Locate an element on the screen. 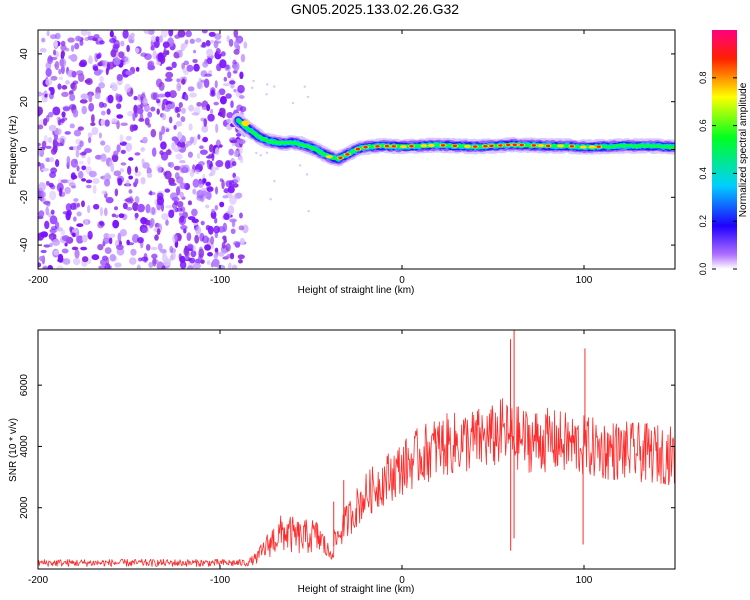  y-tick-label: 2000 is located at coordinates (24, 507).